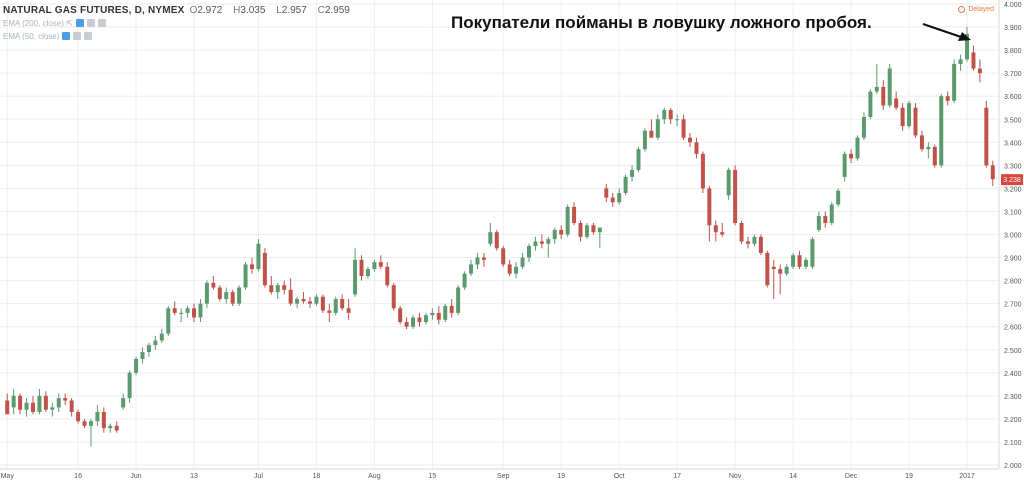  I want to click on time-tick-label: 15, so click(432, 476).